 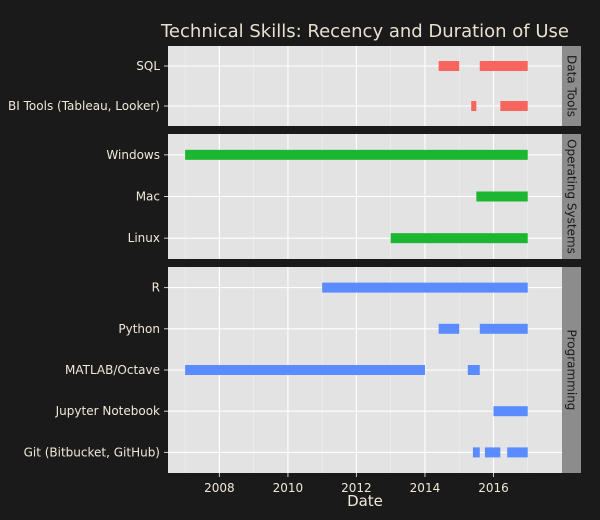 I want to click on facet-panel-data-tools: SQL BI Tools (Tableau, Looker) Data Tools, so click(x=294, y=86).